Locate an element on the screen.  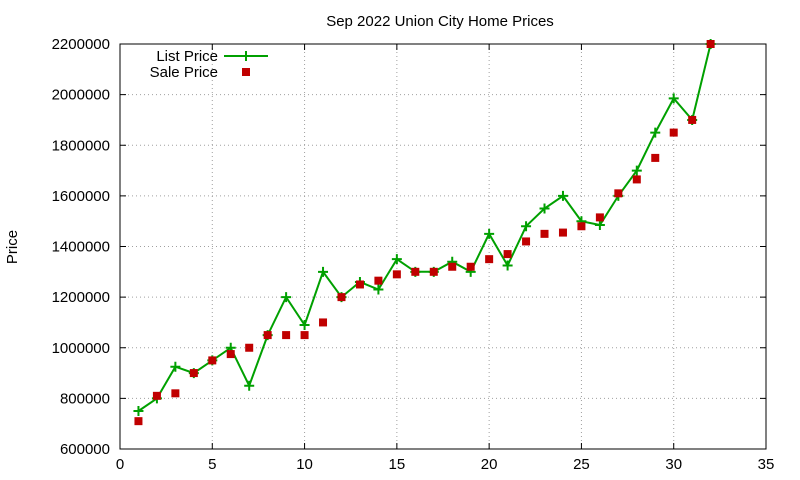
y-tick-label: 600000 is located at coordinates (85, 449).